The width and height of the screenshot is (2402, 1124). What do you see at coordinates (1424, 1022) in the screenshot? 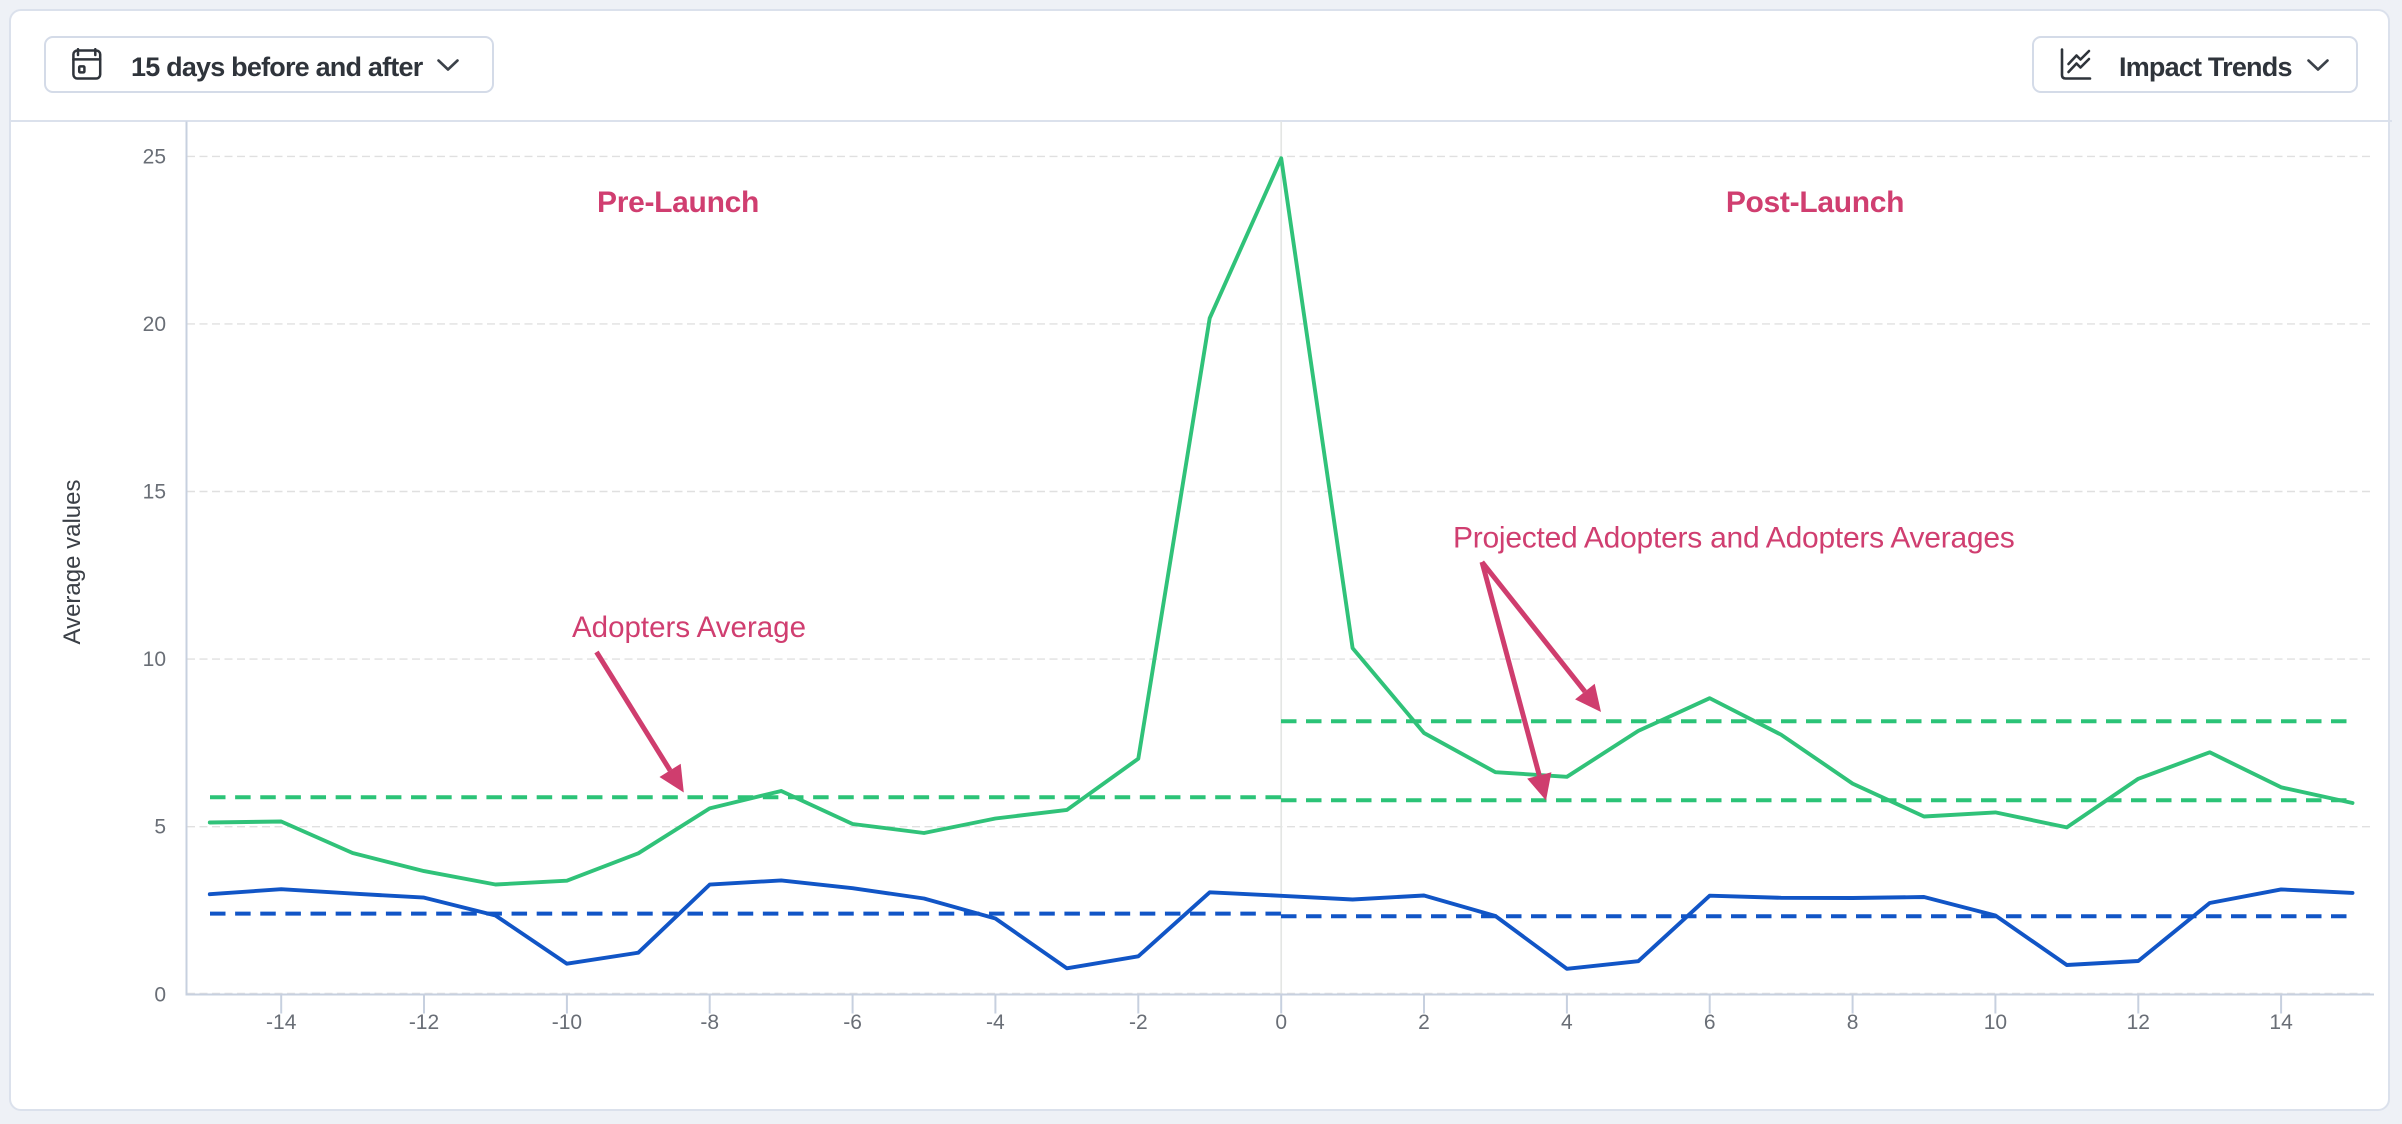
I see `svg-text: 2` at bounding box center [1424, 1022].